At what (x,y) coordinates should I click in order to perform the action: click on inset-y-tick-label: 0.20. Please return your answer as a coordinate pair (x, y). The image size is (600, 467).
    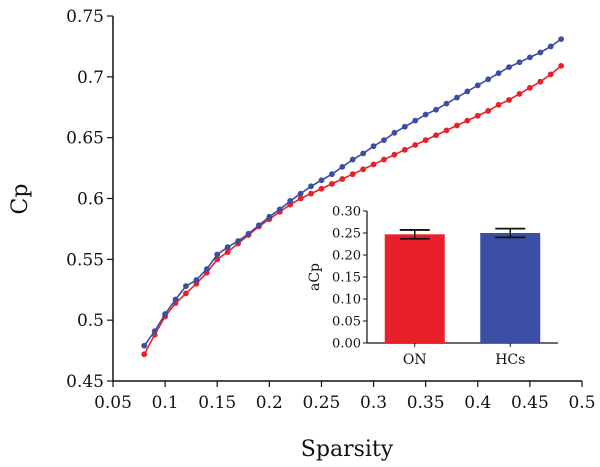
    Looking at the image, I should click on (346, 256).